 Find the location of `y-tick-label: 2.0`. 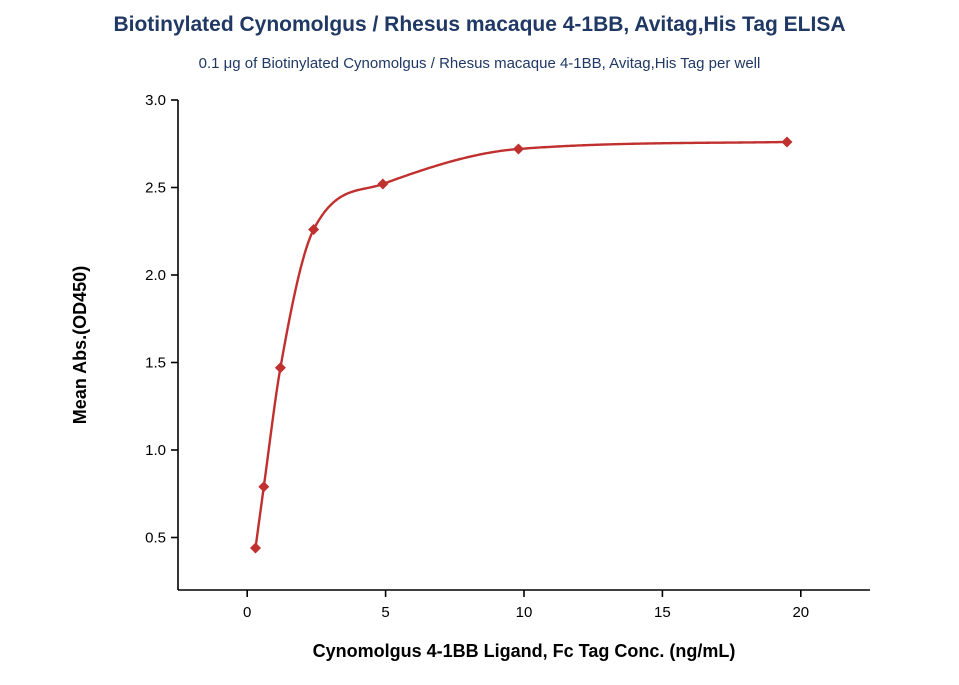

y-tick-label: 2.0 is located at coordinates (155, 275).